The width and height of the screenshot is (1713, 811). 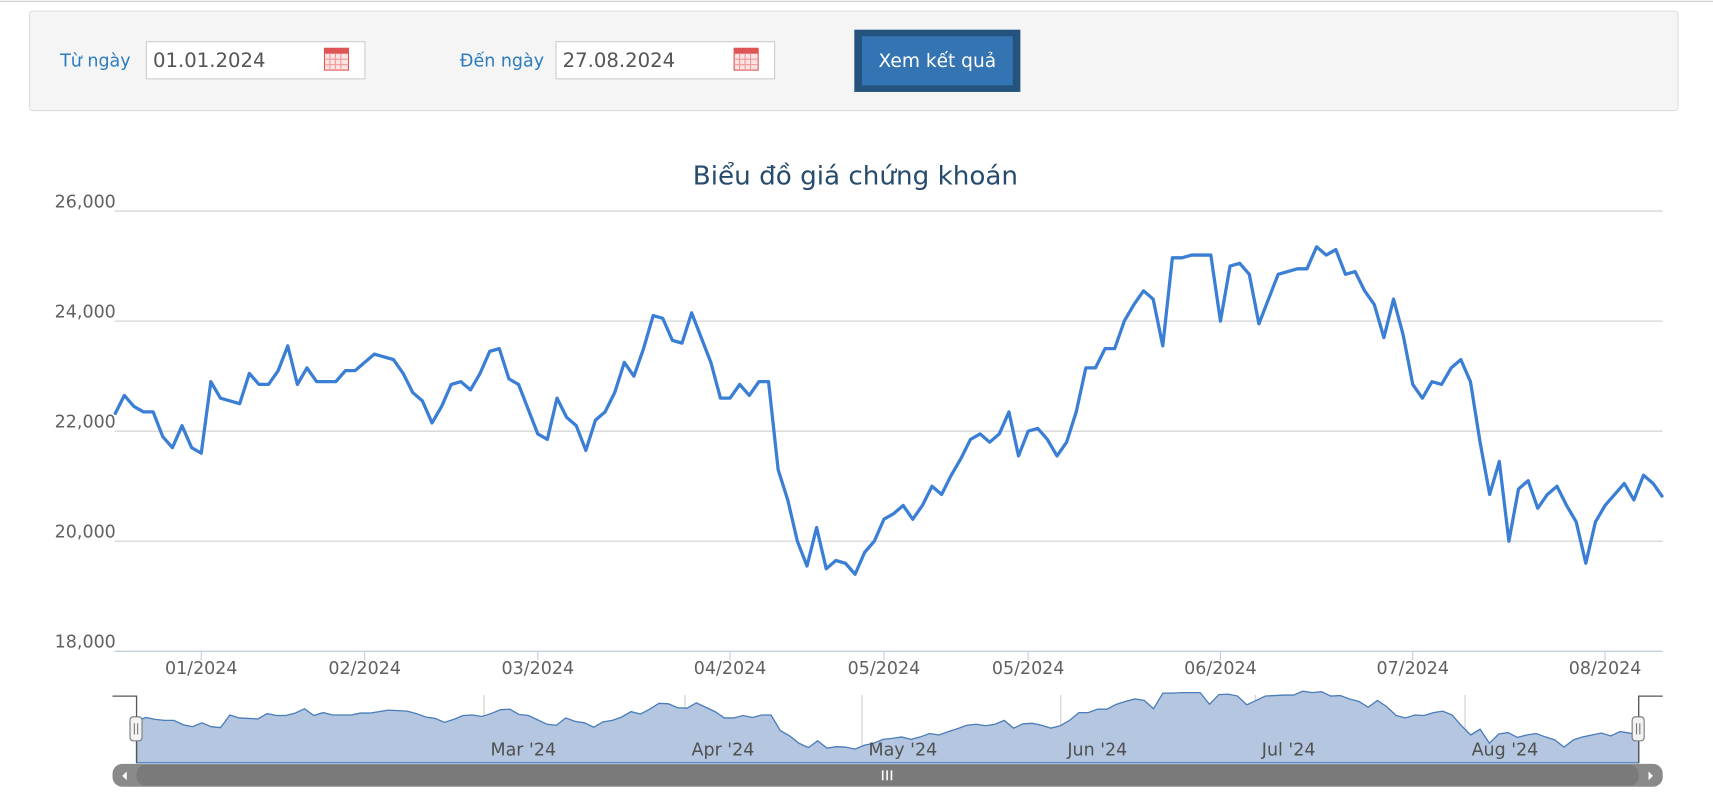 What do you see at coordinates (1412, 669) in the screenshot?
I see `x-tick-label: 07/2024` at bounding box center [1412, 669].